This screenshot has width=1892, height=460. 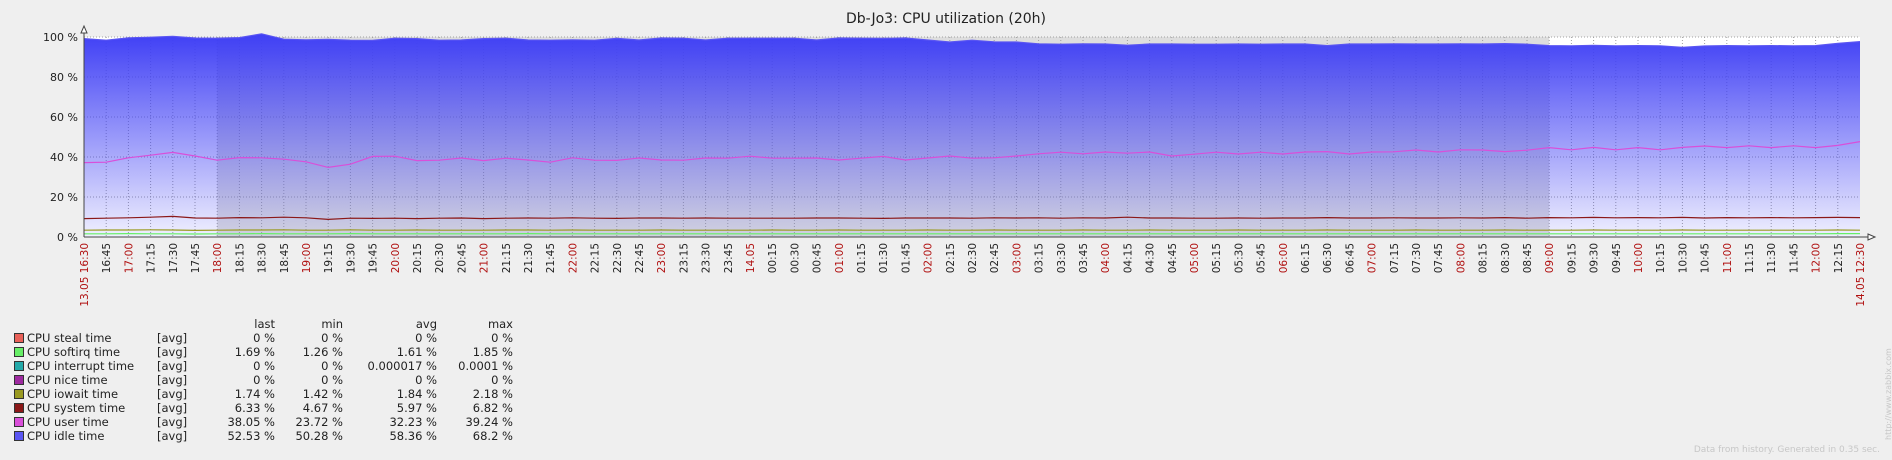 I want to click on legend-avg-value: 0 %, so click(x=426, y=380).